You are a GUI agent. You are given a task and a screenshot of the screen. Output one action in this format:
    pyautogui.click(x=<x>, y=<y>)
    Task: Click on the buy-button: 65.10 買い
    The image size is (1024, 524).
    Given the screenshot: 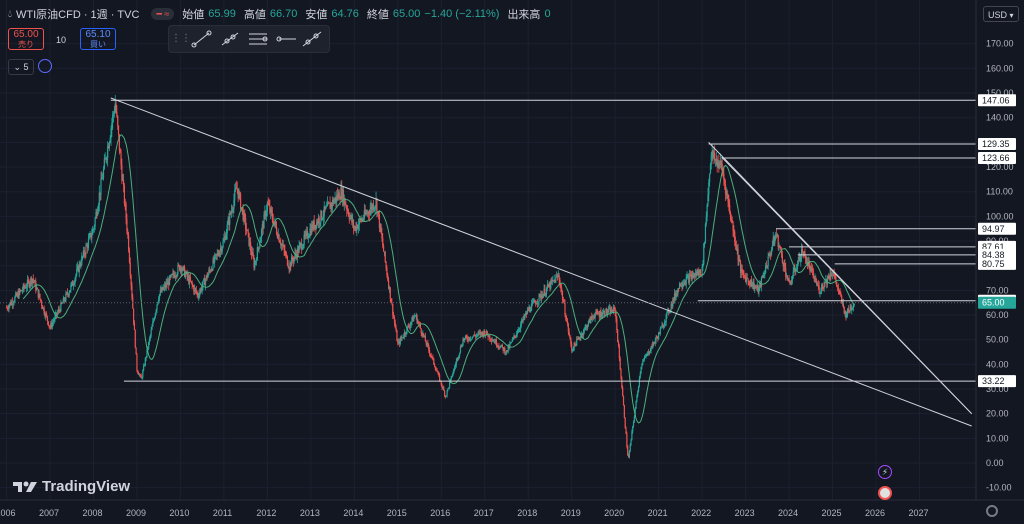 What is the action you would take?
    pyautogui.click(x=98, y=39)
    